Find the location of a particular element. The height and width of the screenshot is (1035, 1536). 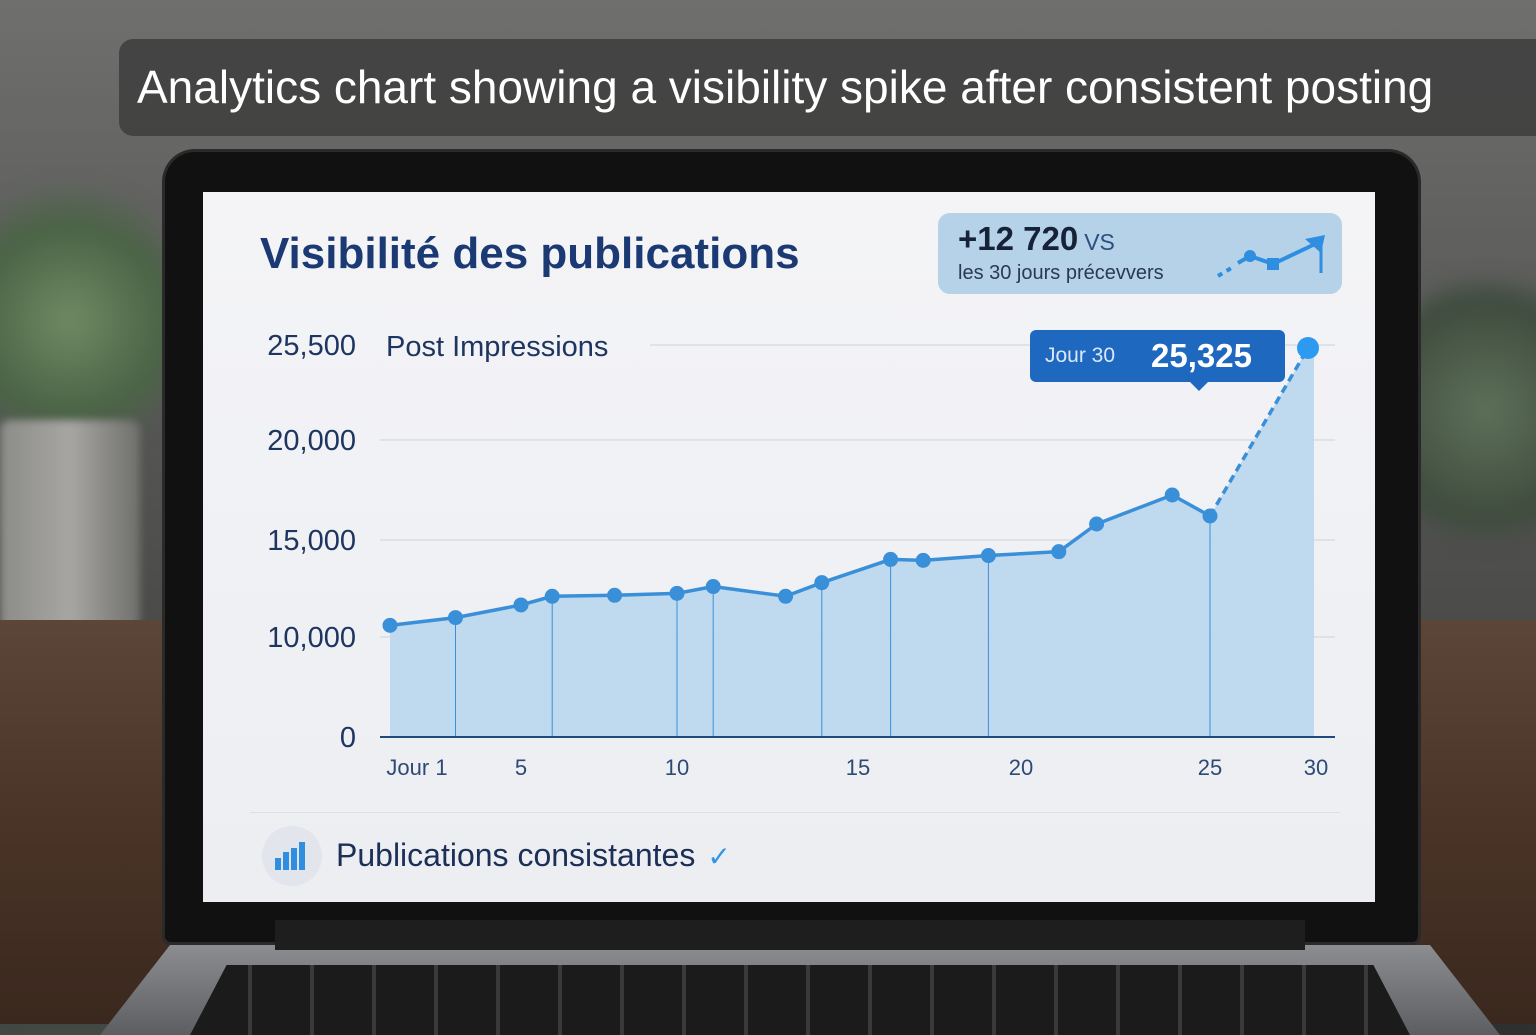

plant-pot is located at coordinates (70, 535).